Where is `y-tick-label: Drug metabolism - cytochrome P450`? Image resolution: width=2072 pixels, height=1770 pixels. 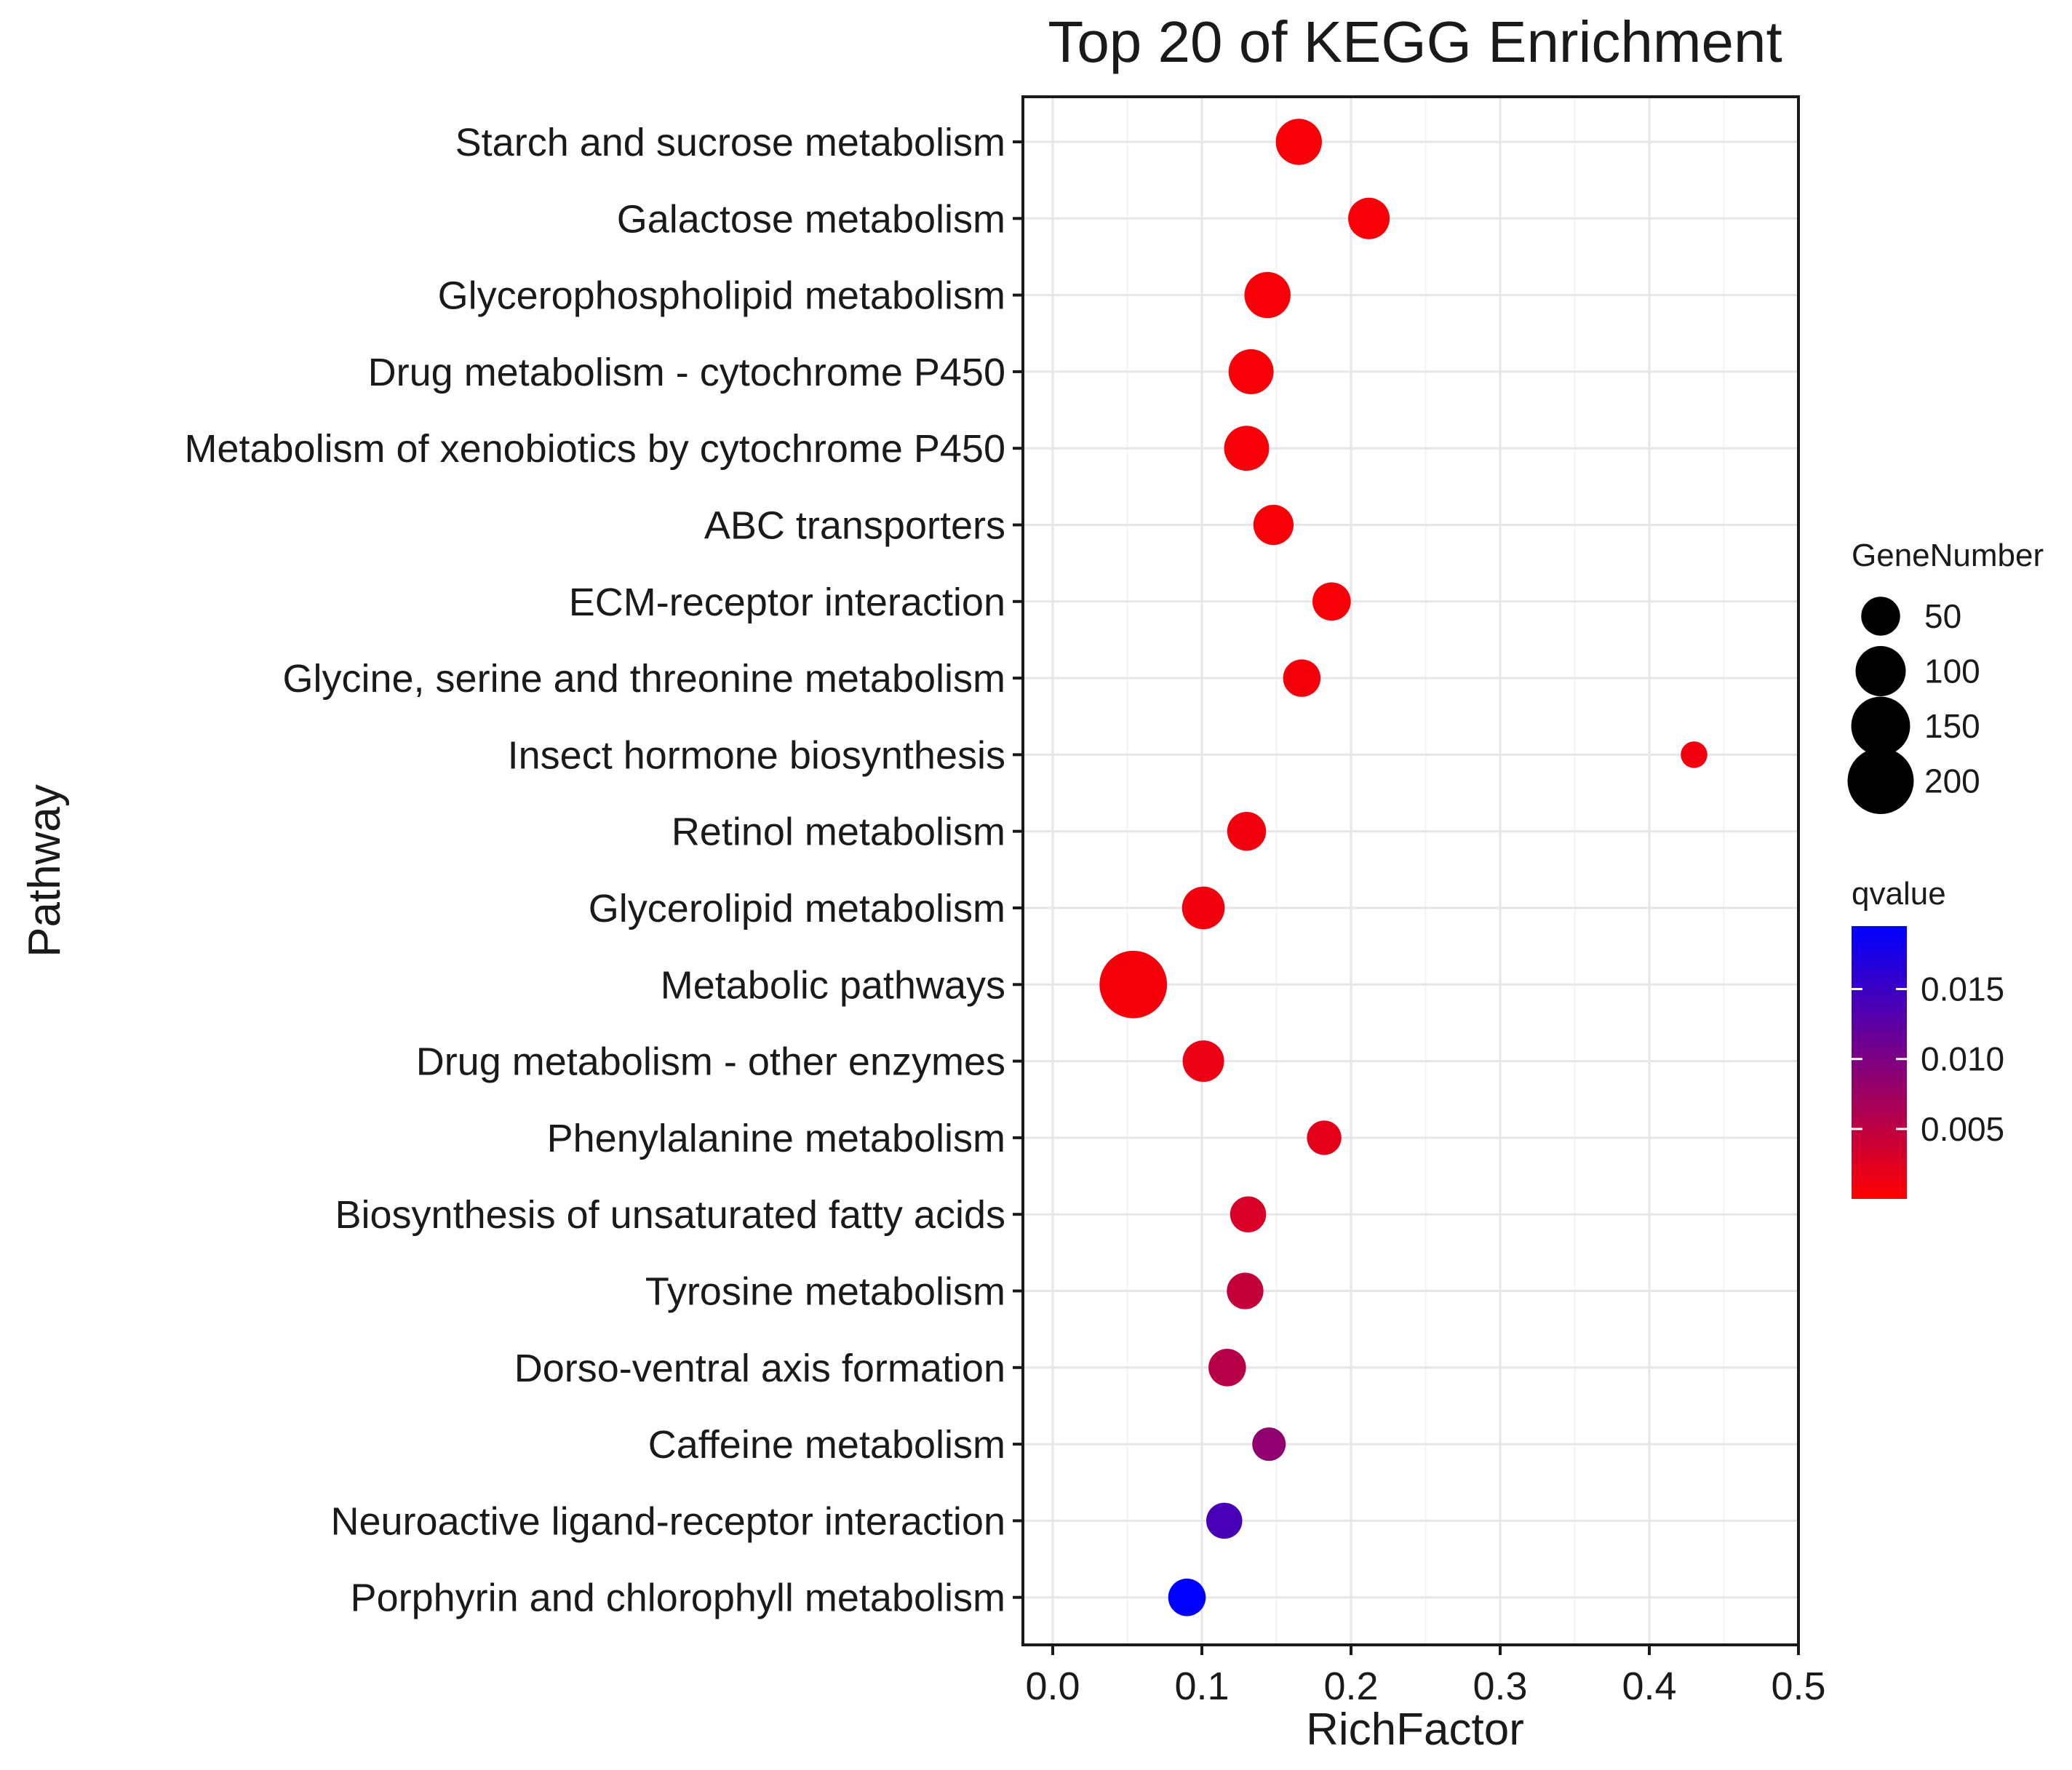
y-tick-label: Drug metabolism - cytochrome P450 is located at coordinates (686, 372).